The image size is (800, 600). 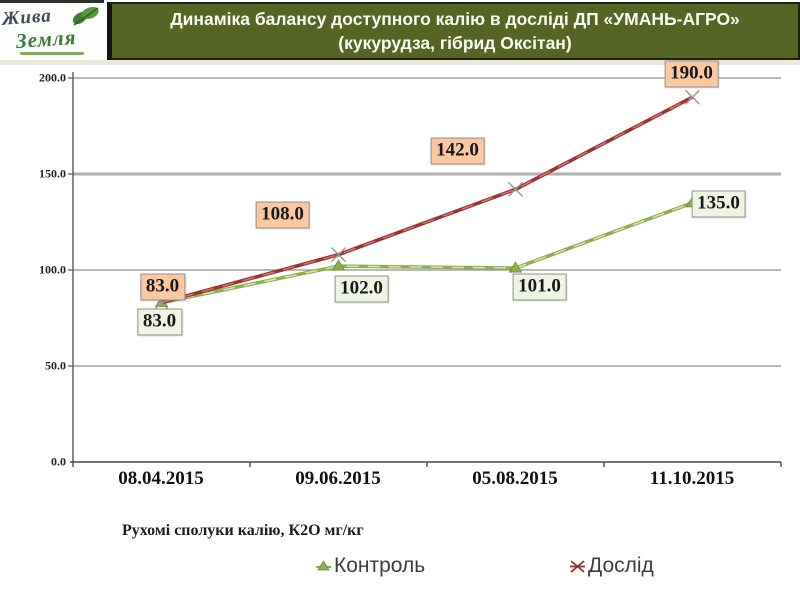 I want to click on x-label-3: 05.08.2015, so click(x=515, y=478).